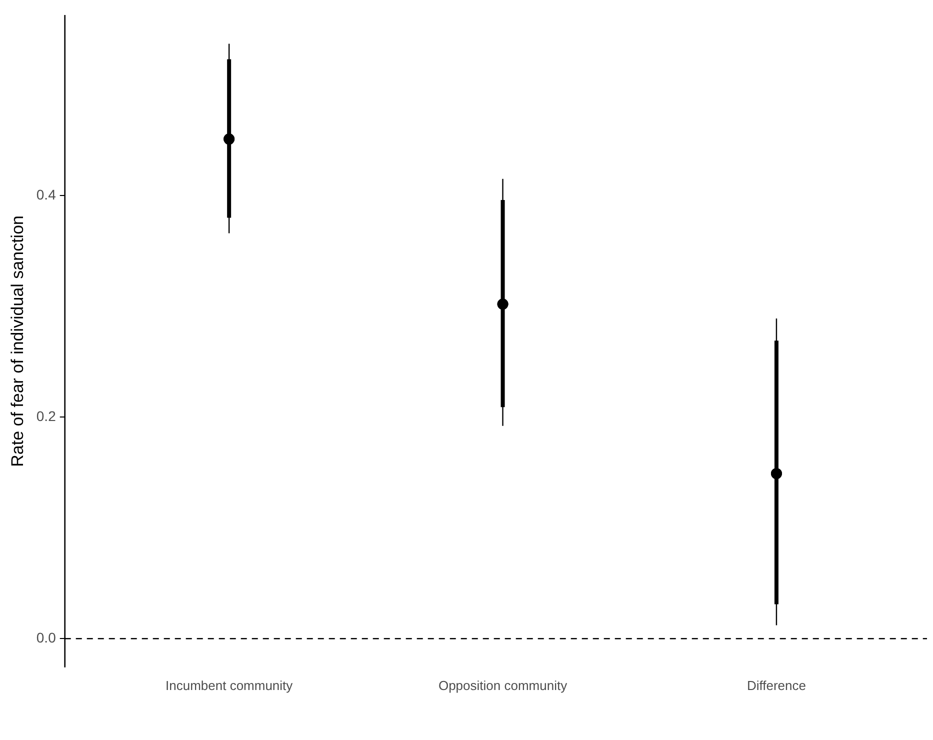 This screenshot has height=740, width=933. I want to click on y-tick-label: 0.0, so click(46, 637).